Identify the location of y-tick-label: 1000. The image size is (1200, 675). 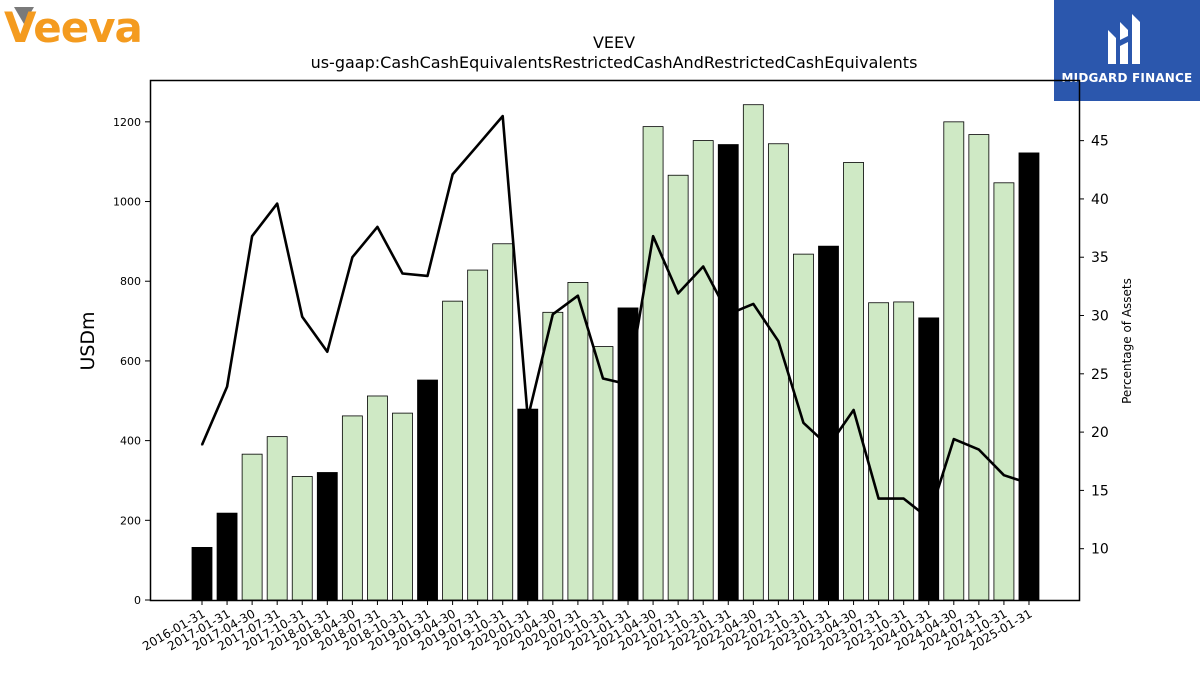
(127, 202).